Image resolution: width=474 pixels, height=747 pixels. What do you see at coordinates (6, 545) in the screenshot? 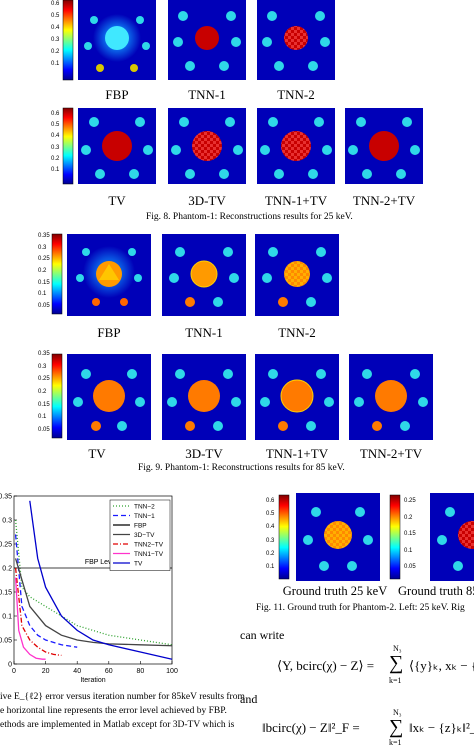
I see `y-tick-label: 0.25` at bounding box center [6, 545].